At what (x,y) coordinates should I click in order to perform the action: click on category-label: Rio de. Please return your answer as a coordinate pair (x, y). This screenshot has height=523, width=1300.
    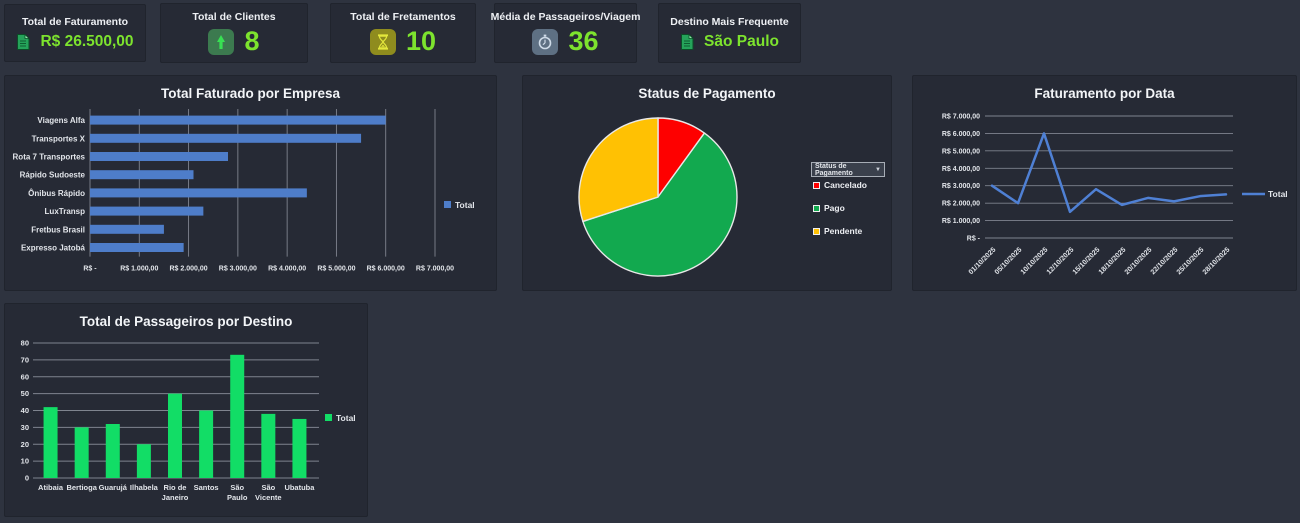
    Looking at the image, I should click on (175, 487).